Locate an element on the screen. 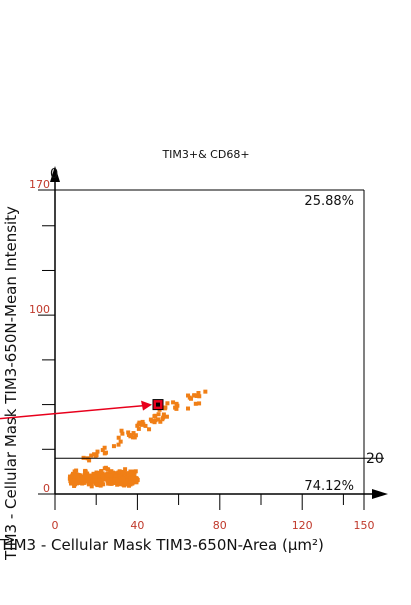  x-ticks: 0 40 80 120 150 is located at coordinates (213, 513).